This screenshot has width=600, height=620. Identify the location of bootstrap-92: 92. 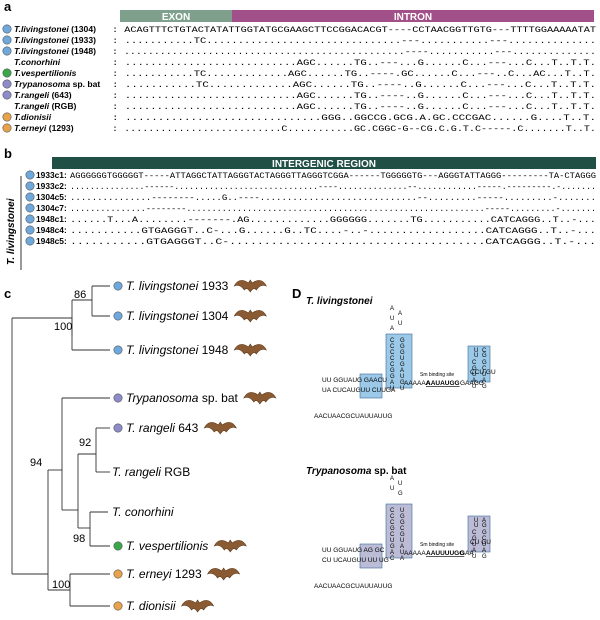
(85, 443).